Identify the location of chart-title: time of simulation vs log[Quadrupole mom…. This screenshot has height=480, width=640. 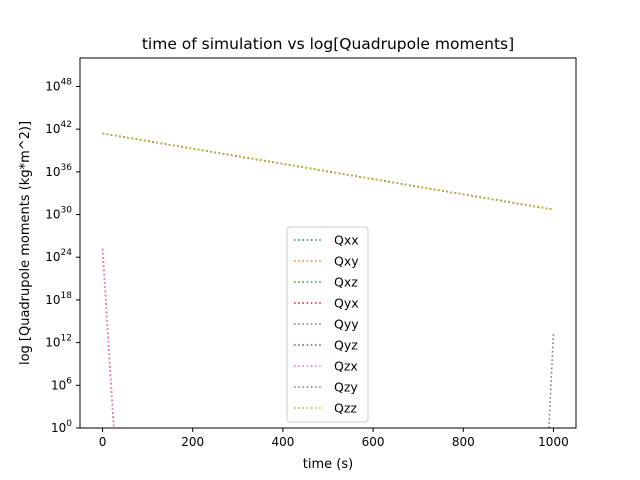
(328, 44).